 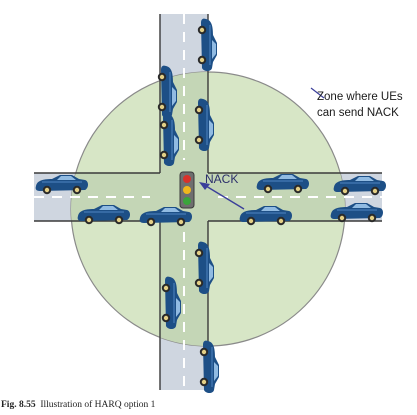 What do you see at coordinates (358, 113) in the screenshot?
I see `zone-label-line2: can send NACK` at bounding box center [358, 113].